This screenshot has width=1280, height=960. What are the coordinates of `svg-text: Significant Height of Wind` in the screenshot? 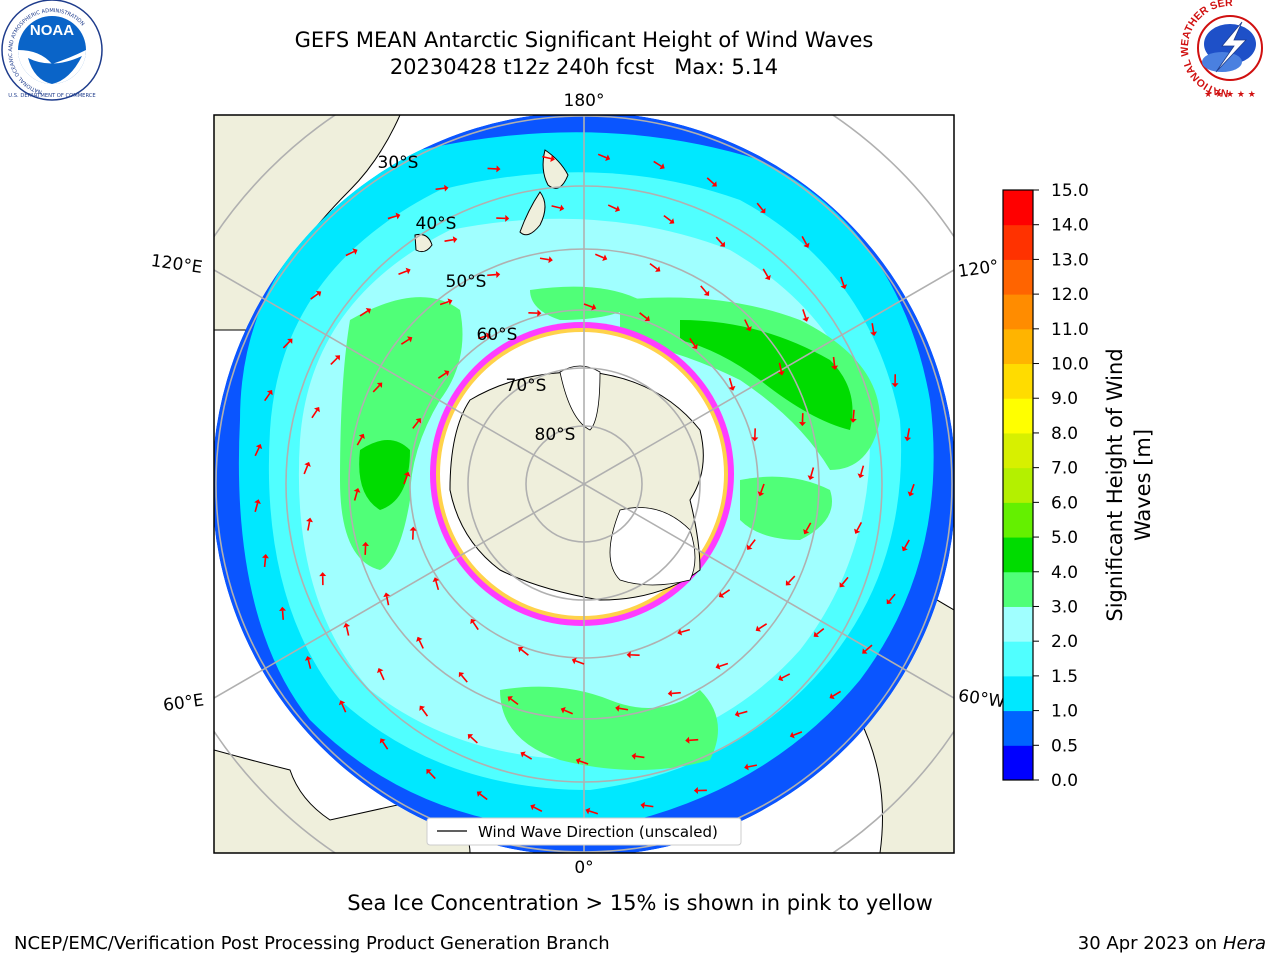 It's located at (1115, 484).